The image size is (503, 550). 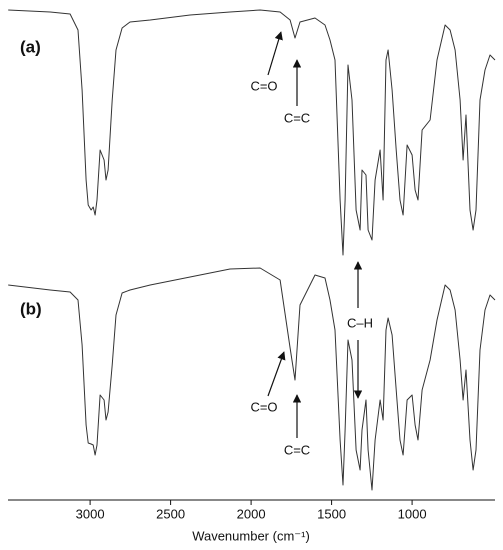 What do you see at coordinates (412, 513) in the screenshot?
I see `x-tick-label: 1000` at bounding box center [412, 513].